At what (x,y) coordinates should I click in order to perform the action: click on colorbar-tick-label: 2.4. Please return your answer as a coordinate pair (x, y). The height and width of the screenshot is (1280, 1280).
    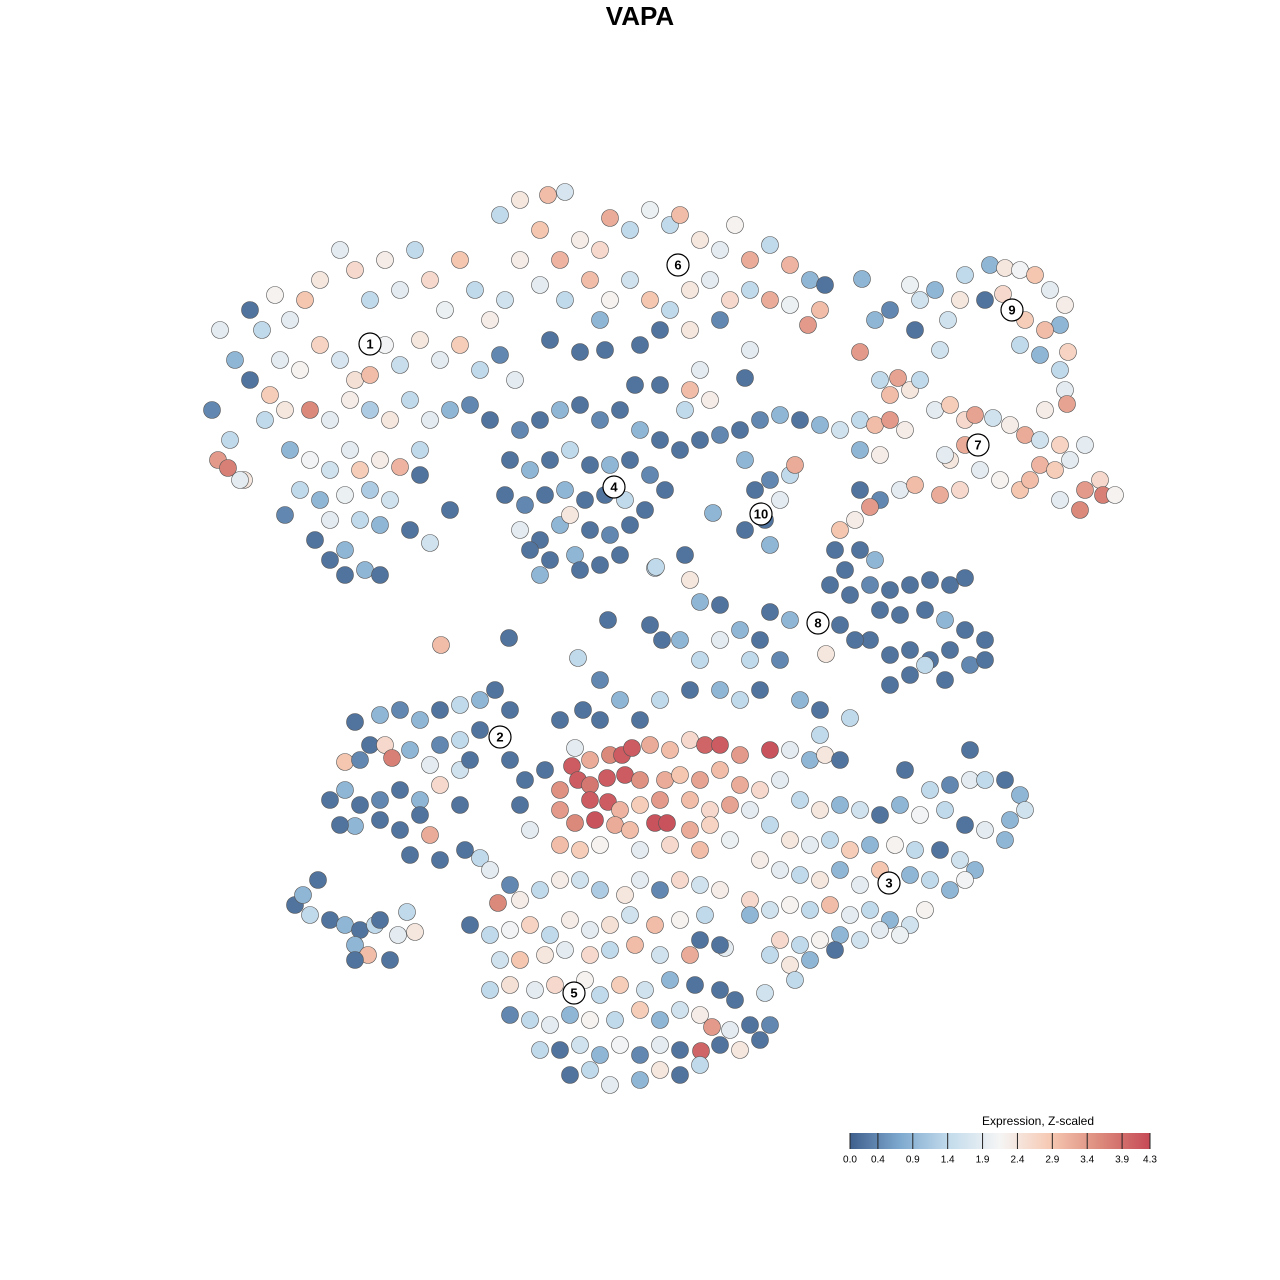
    Looking at the image, I should click on (1017, 1160).